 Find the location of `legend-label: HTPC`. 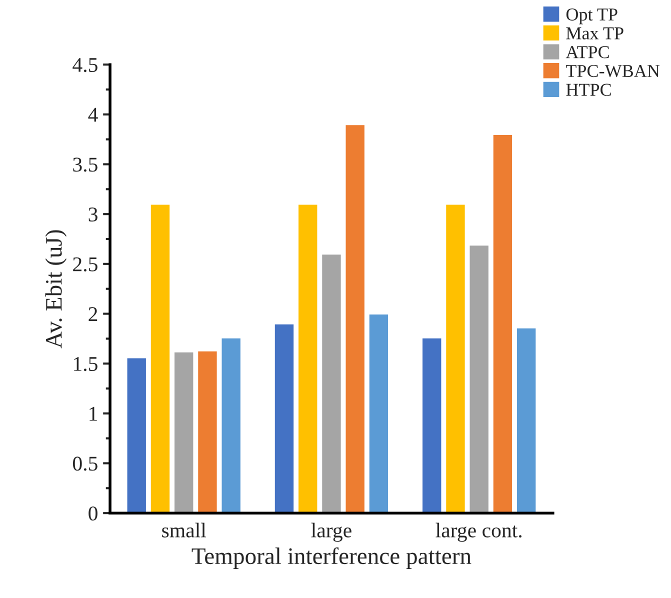

legend-label: HTPC is located at coordinates (588, 90).